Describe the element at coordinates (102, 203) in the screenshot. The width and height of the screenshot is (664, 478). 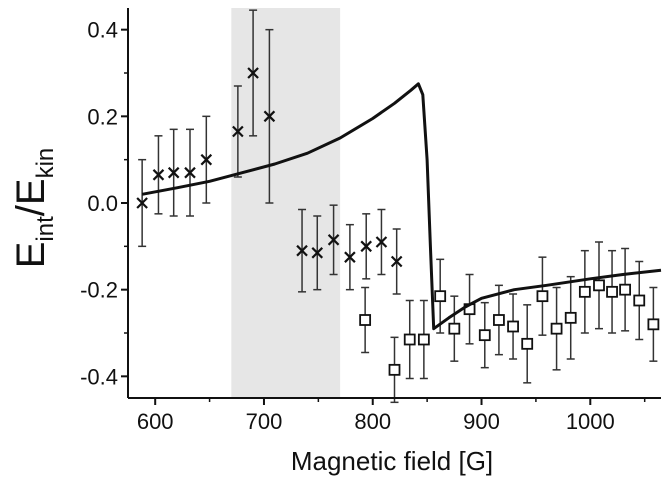
I see `y-tick-label-2: 0.0` at that location.